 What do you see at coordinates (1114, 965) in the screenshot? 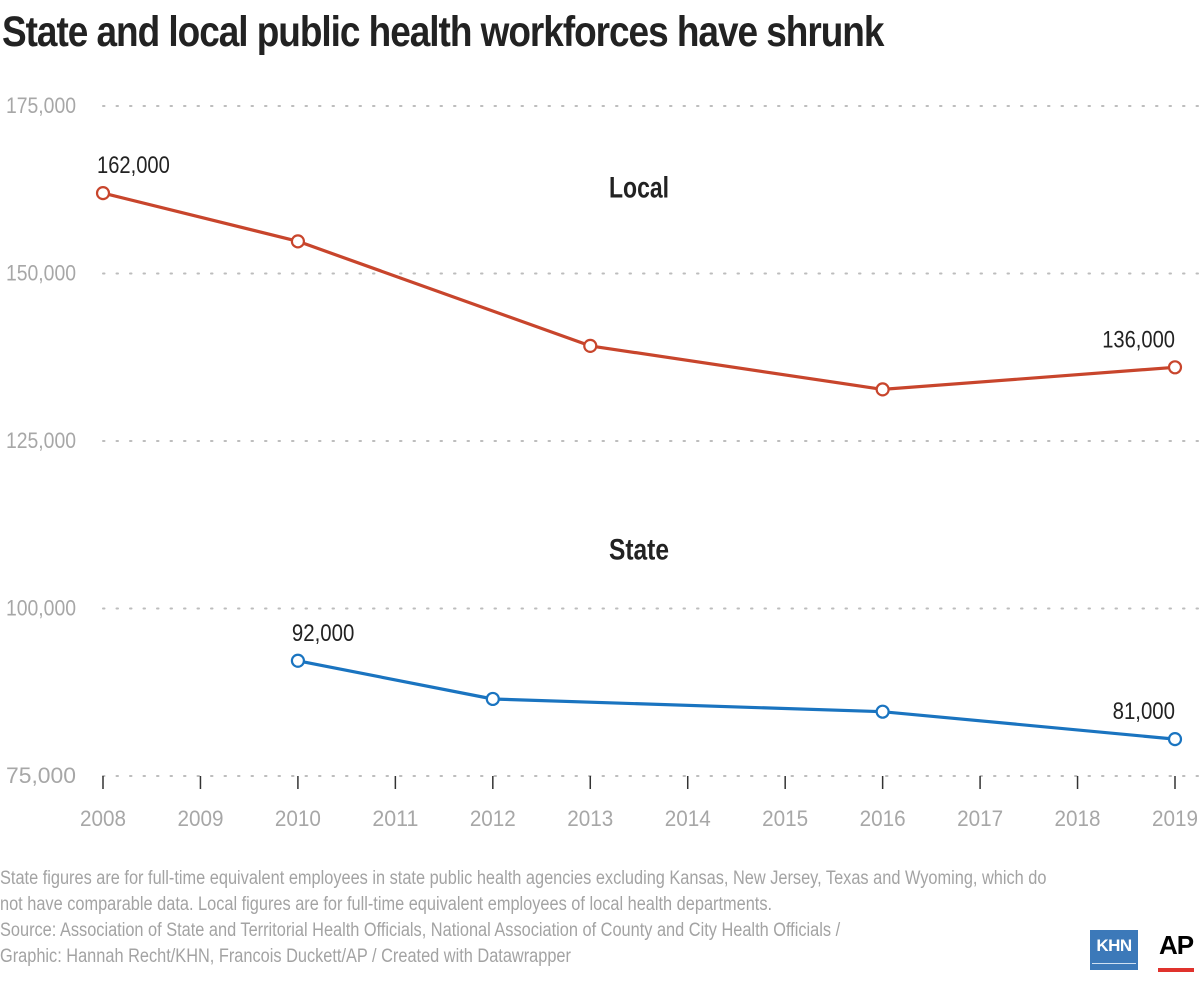
I see `khn-logo-rule` at bounding box center [1114, 965].